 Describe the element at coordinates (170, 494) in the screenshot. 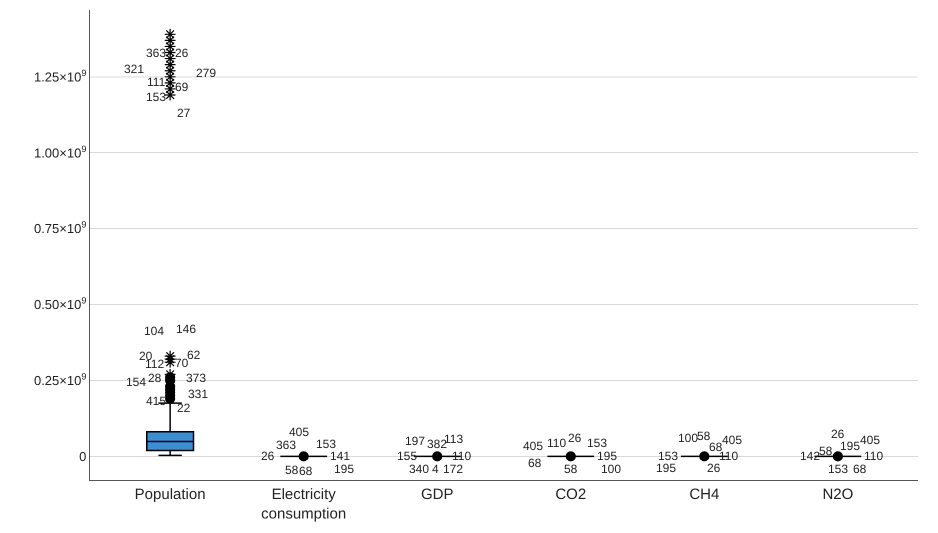

I see `x-tick-label: Population` at that location.